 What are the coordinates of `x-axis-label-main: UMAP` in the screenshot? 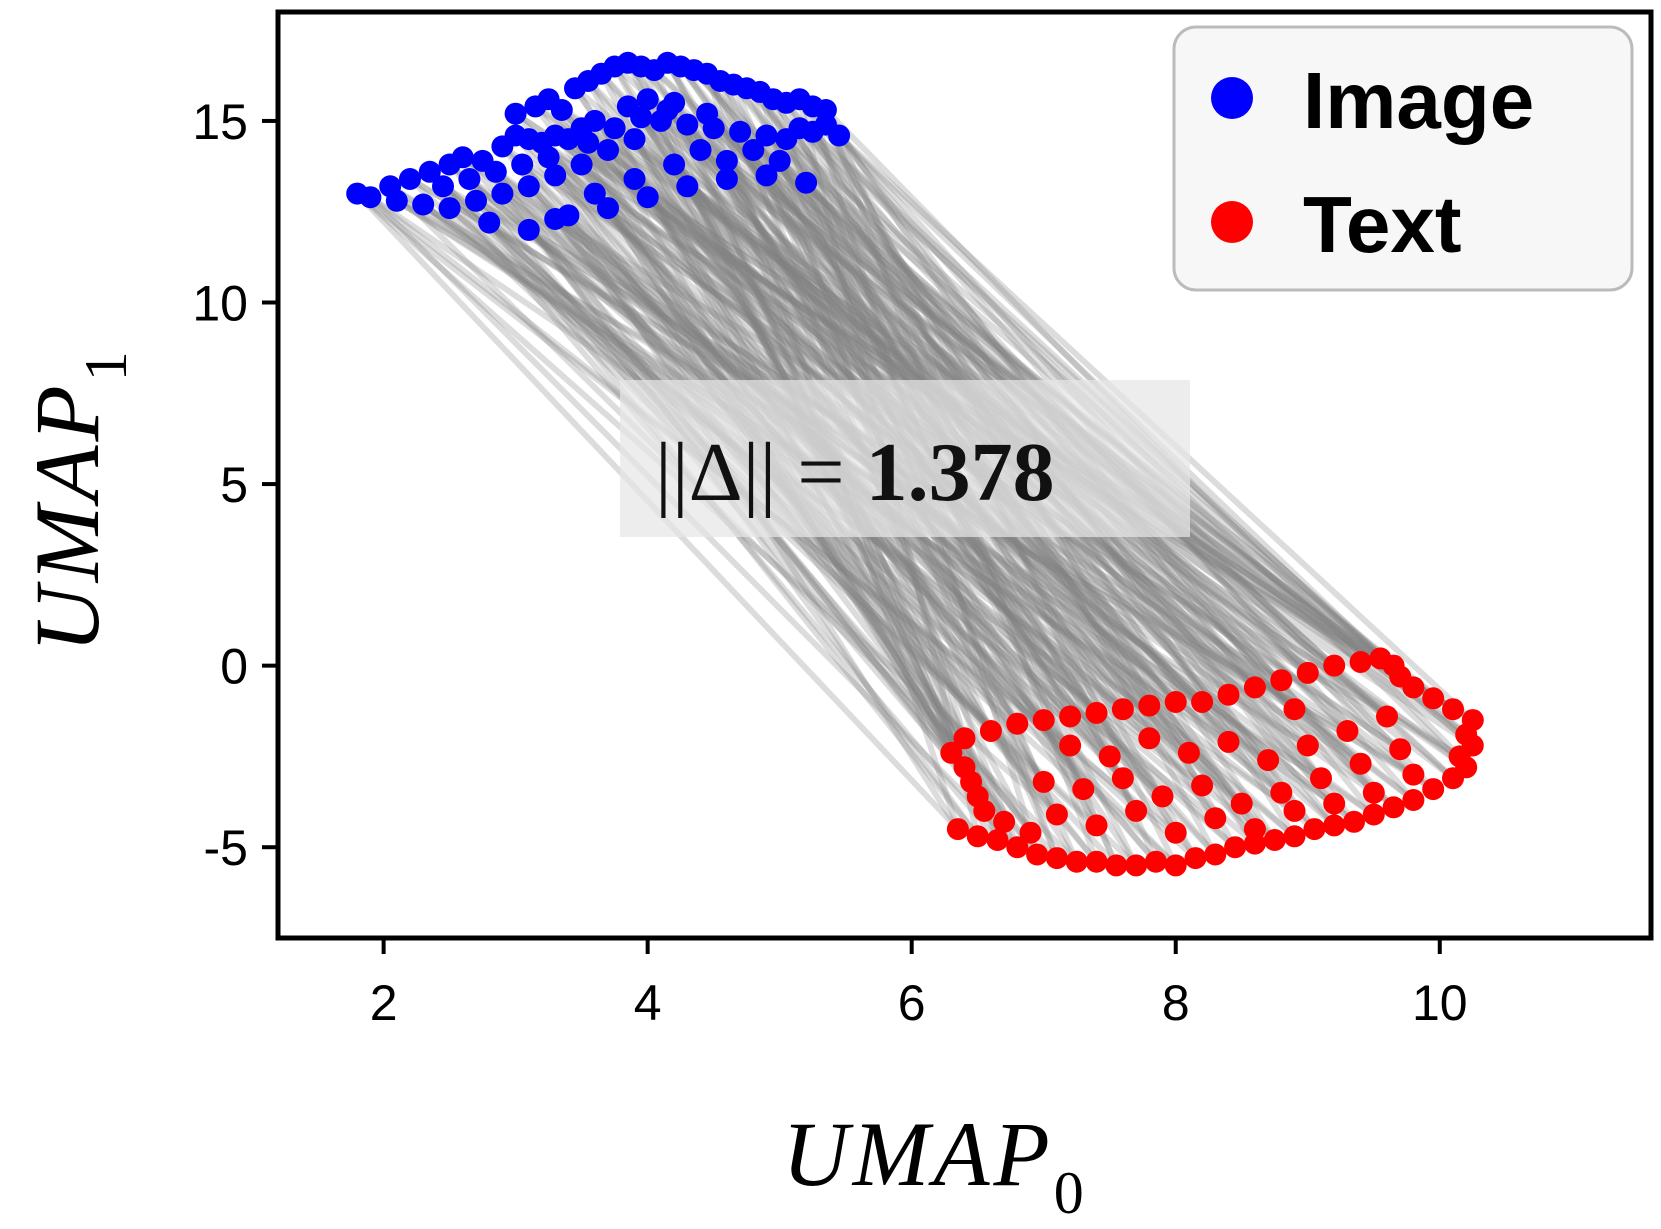 It's located at (917, 1154).